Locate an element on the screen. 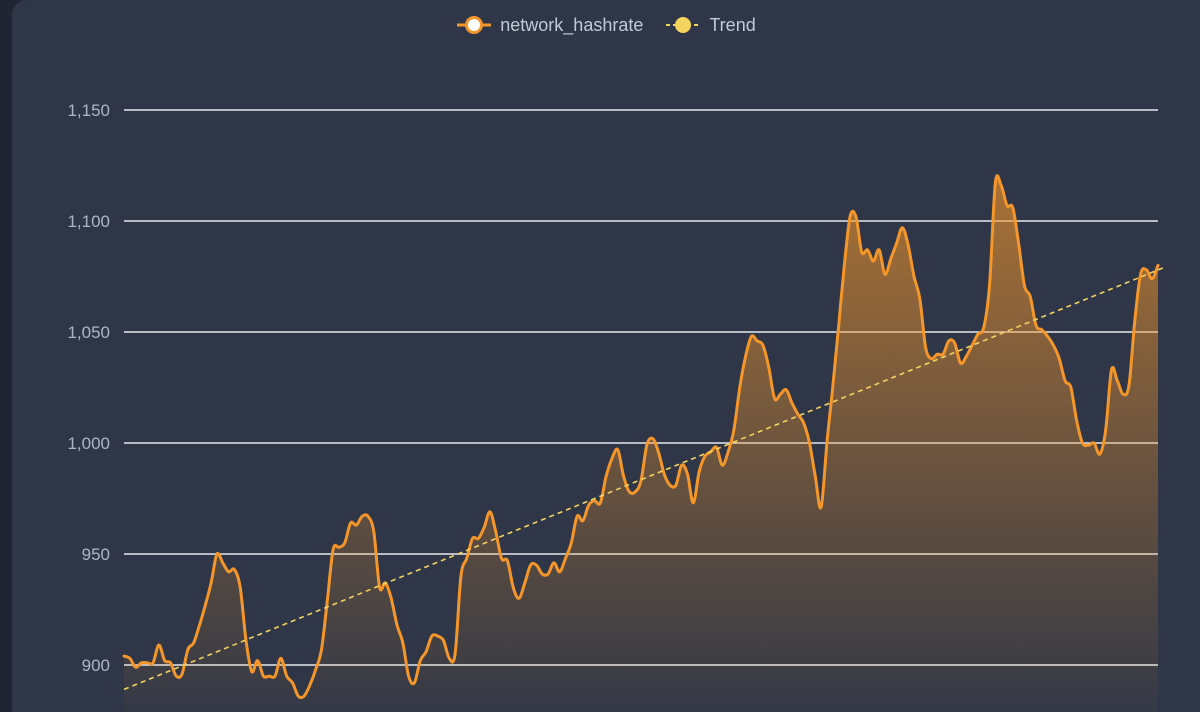 This screenshot has width=1200, height=712. legend: network_hashrate Trend is located at coordinates (606, 25).